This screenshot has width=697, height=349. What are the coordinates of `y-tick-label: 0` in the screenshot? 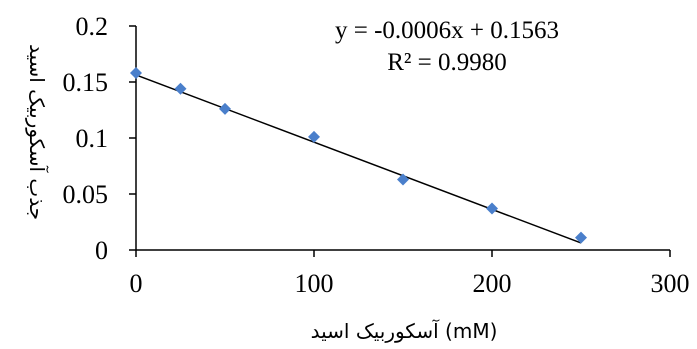 It's located at (101, 250).